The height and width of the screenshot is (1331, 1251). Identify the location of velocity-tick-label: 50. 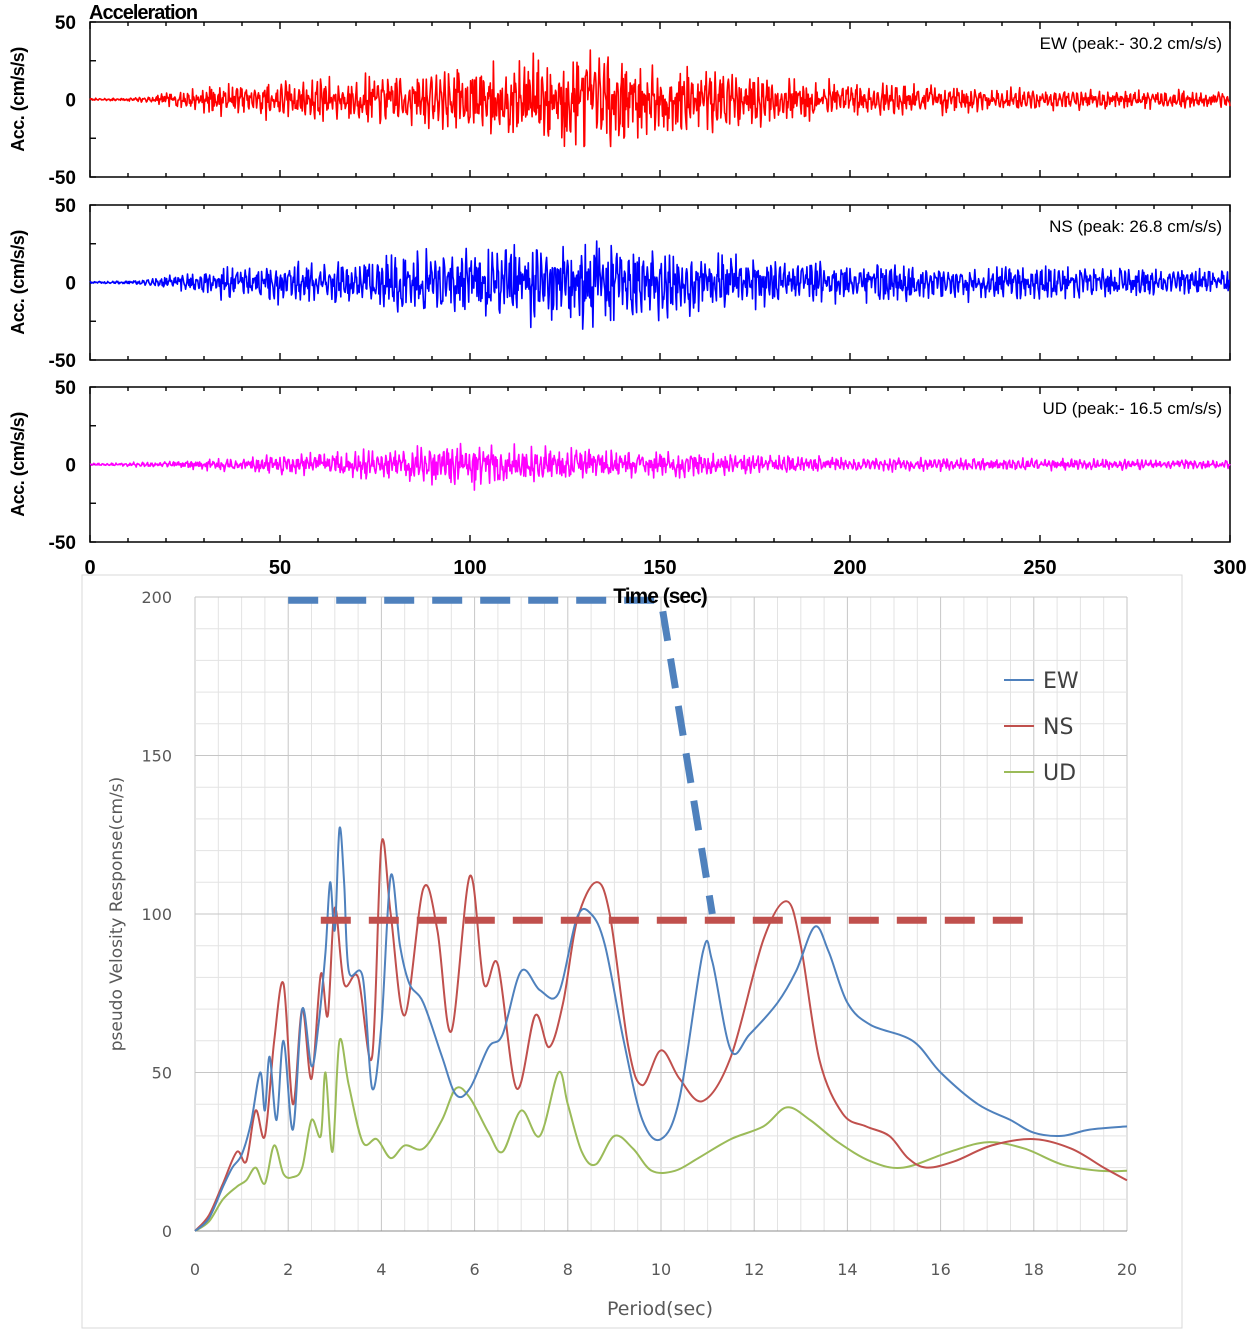
(162, 1073).